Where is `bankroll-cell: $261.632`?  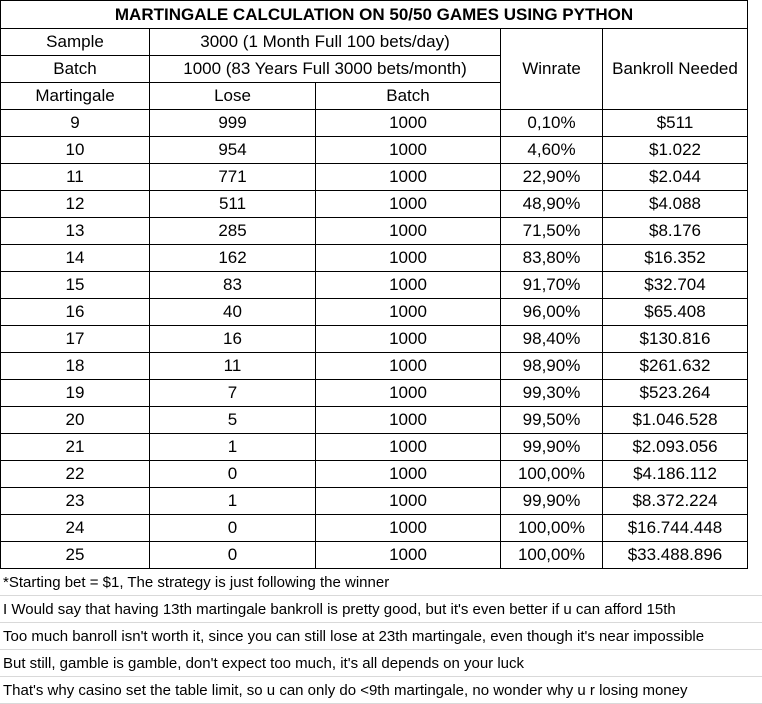
bankroll-cell: $261.632 is located at coordinates (675, 366).